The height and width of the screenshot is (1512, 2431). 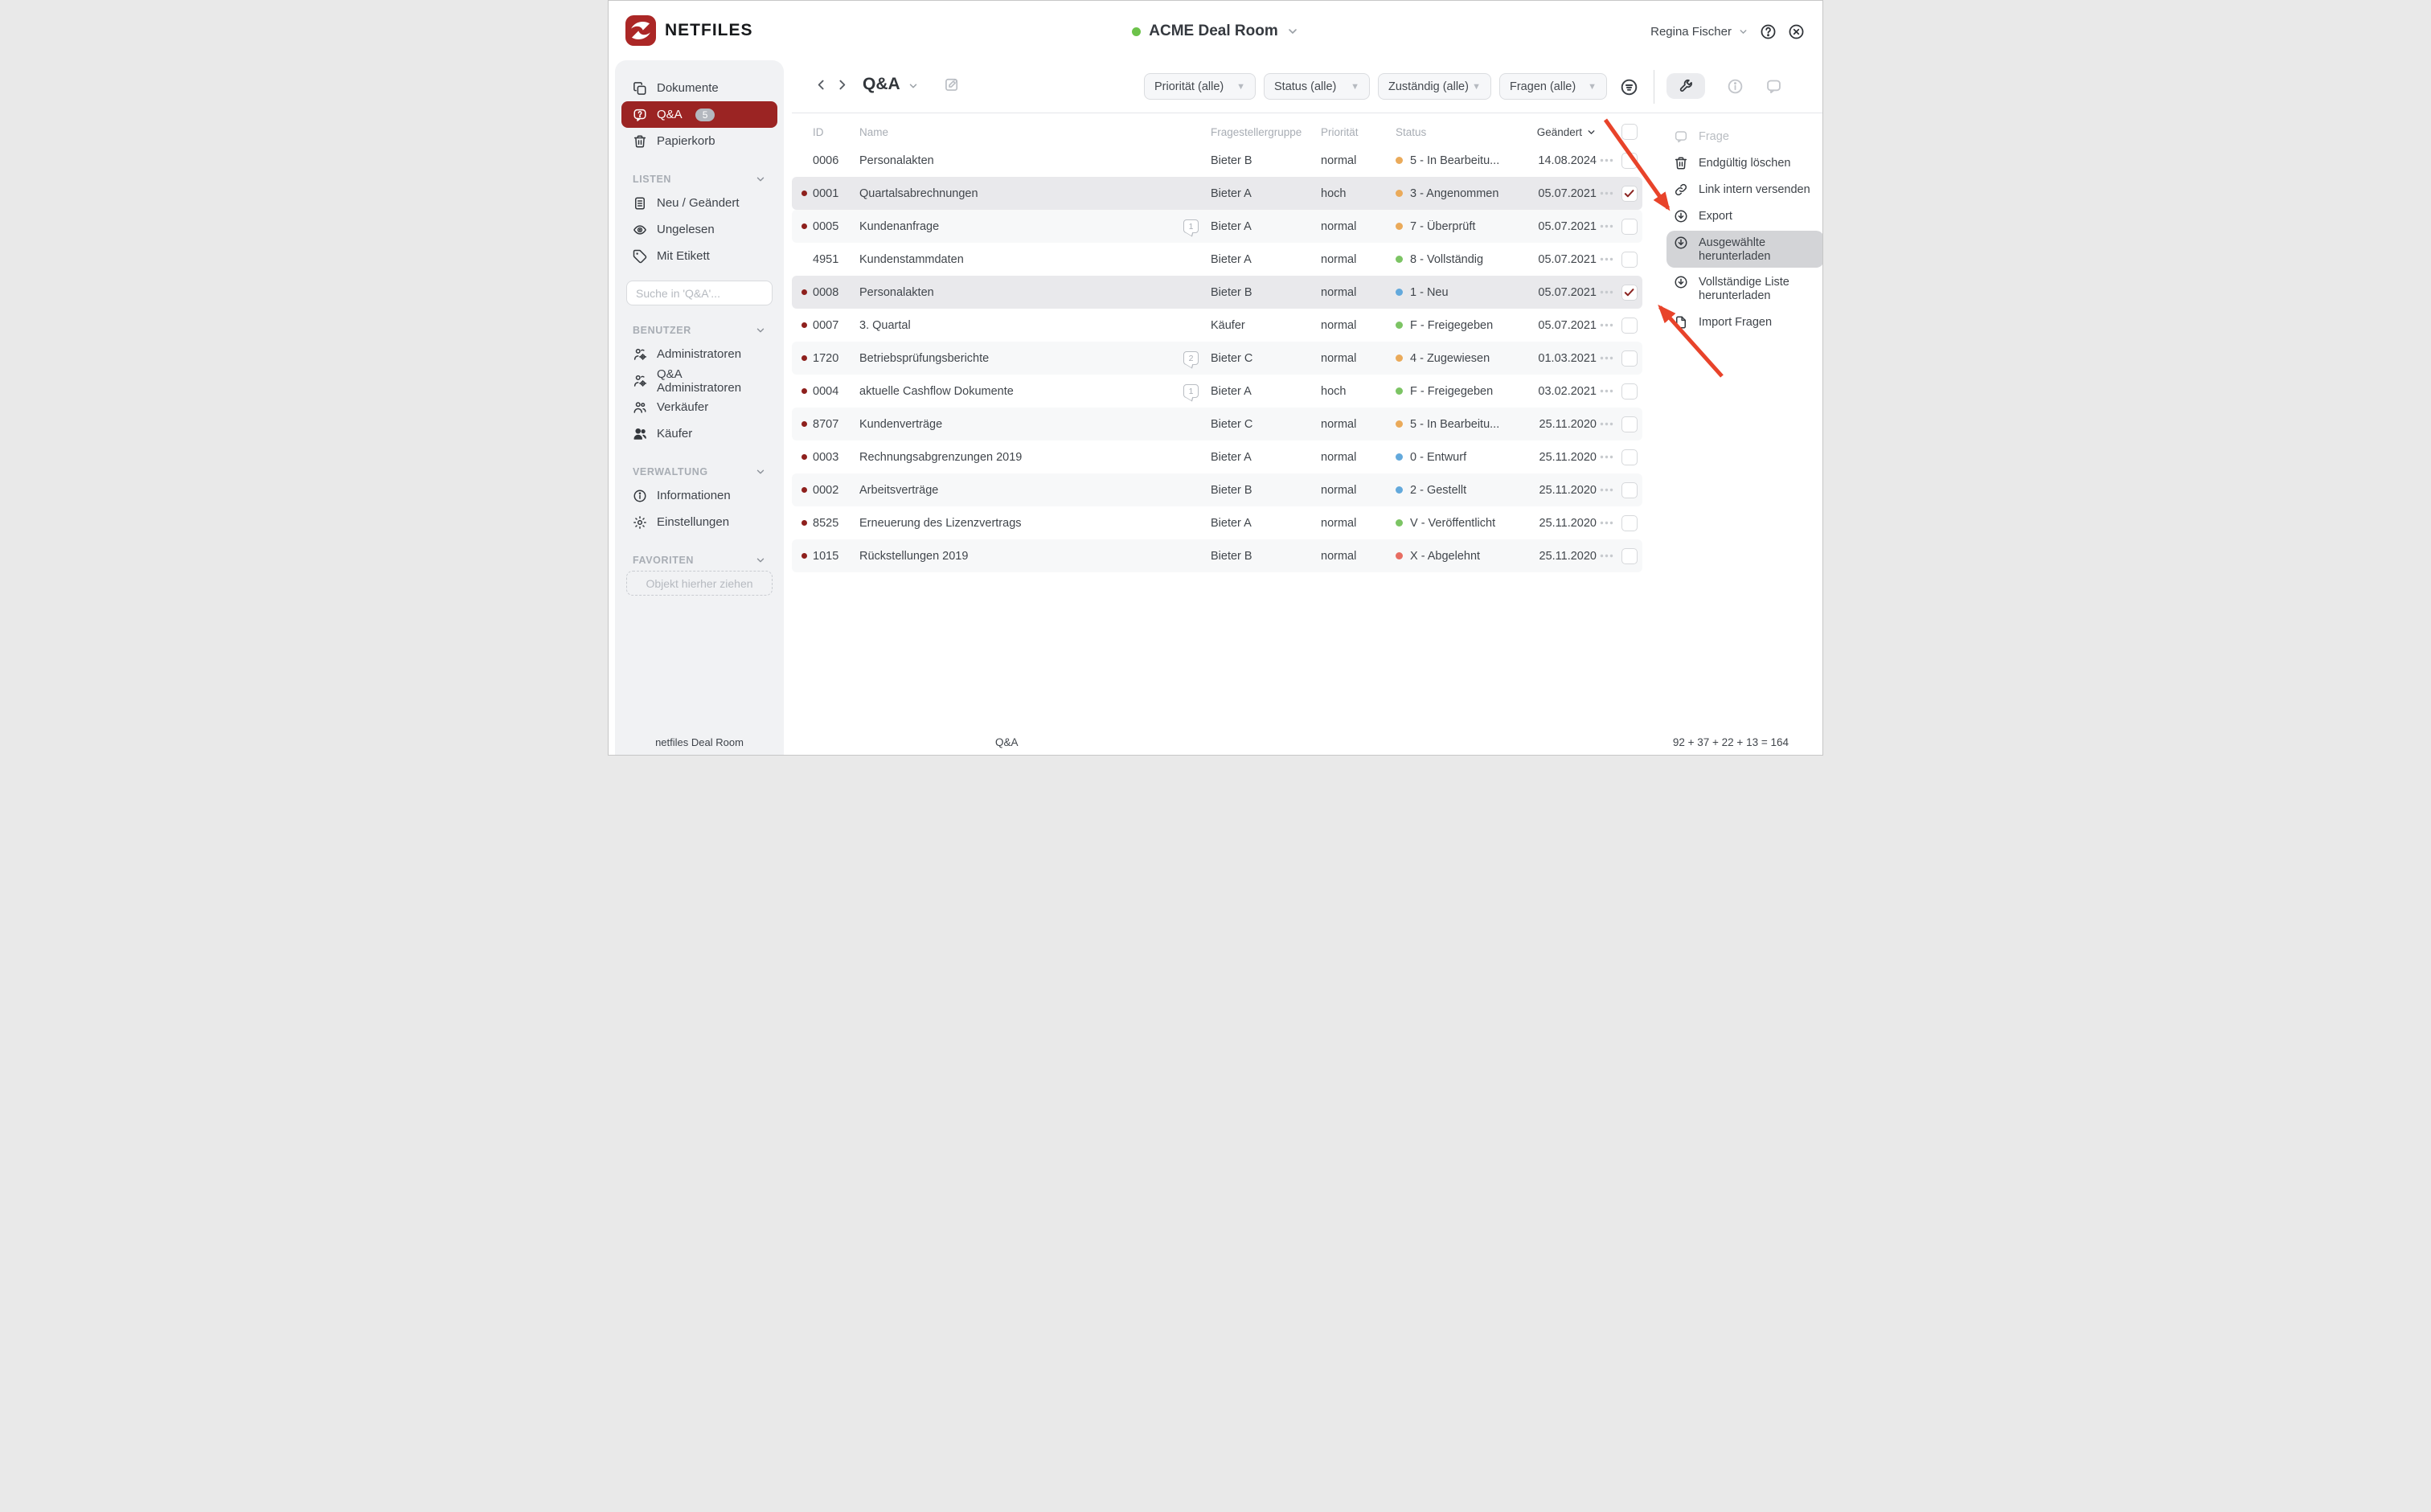 What do you see at coordinates (952, 84) in the screenshot?
I see `edit-icon` at bounding box center [952, 84].